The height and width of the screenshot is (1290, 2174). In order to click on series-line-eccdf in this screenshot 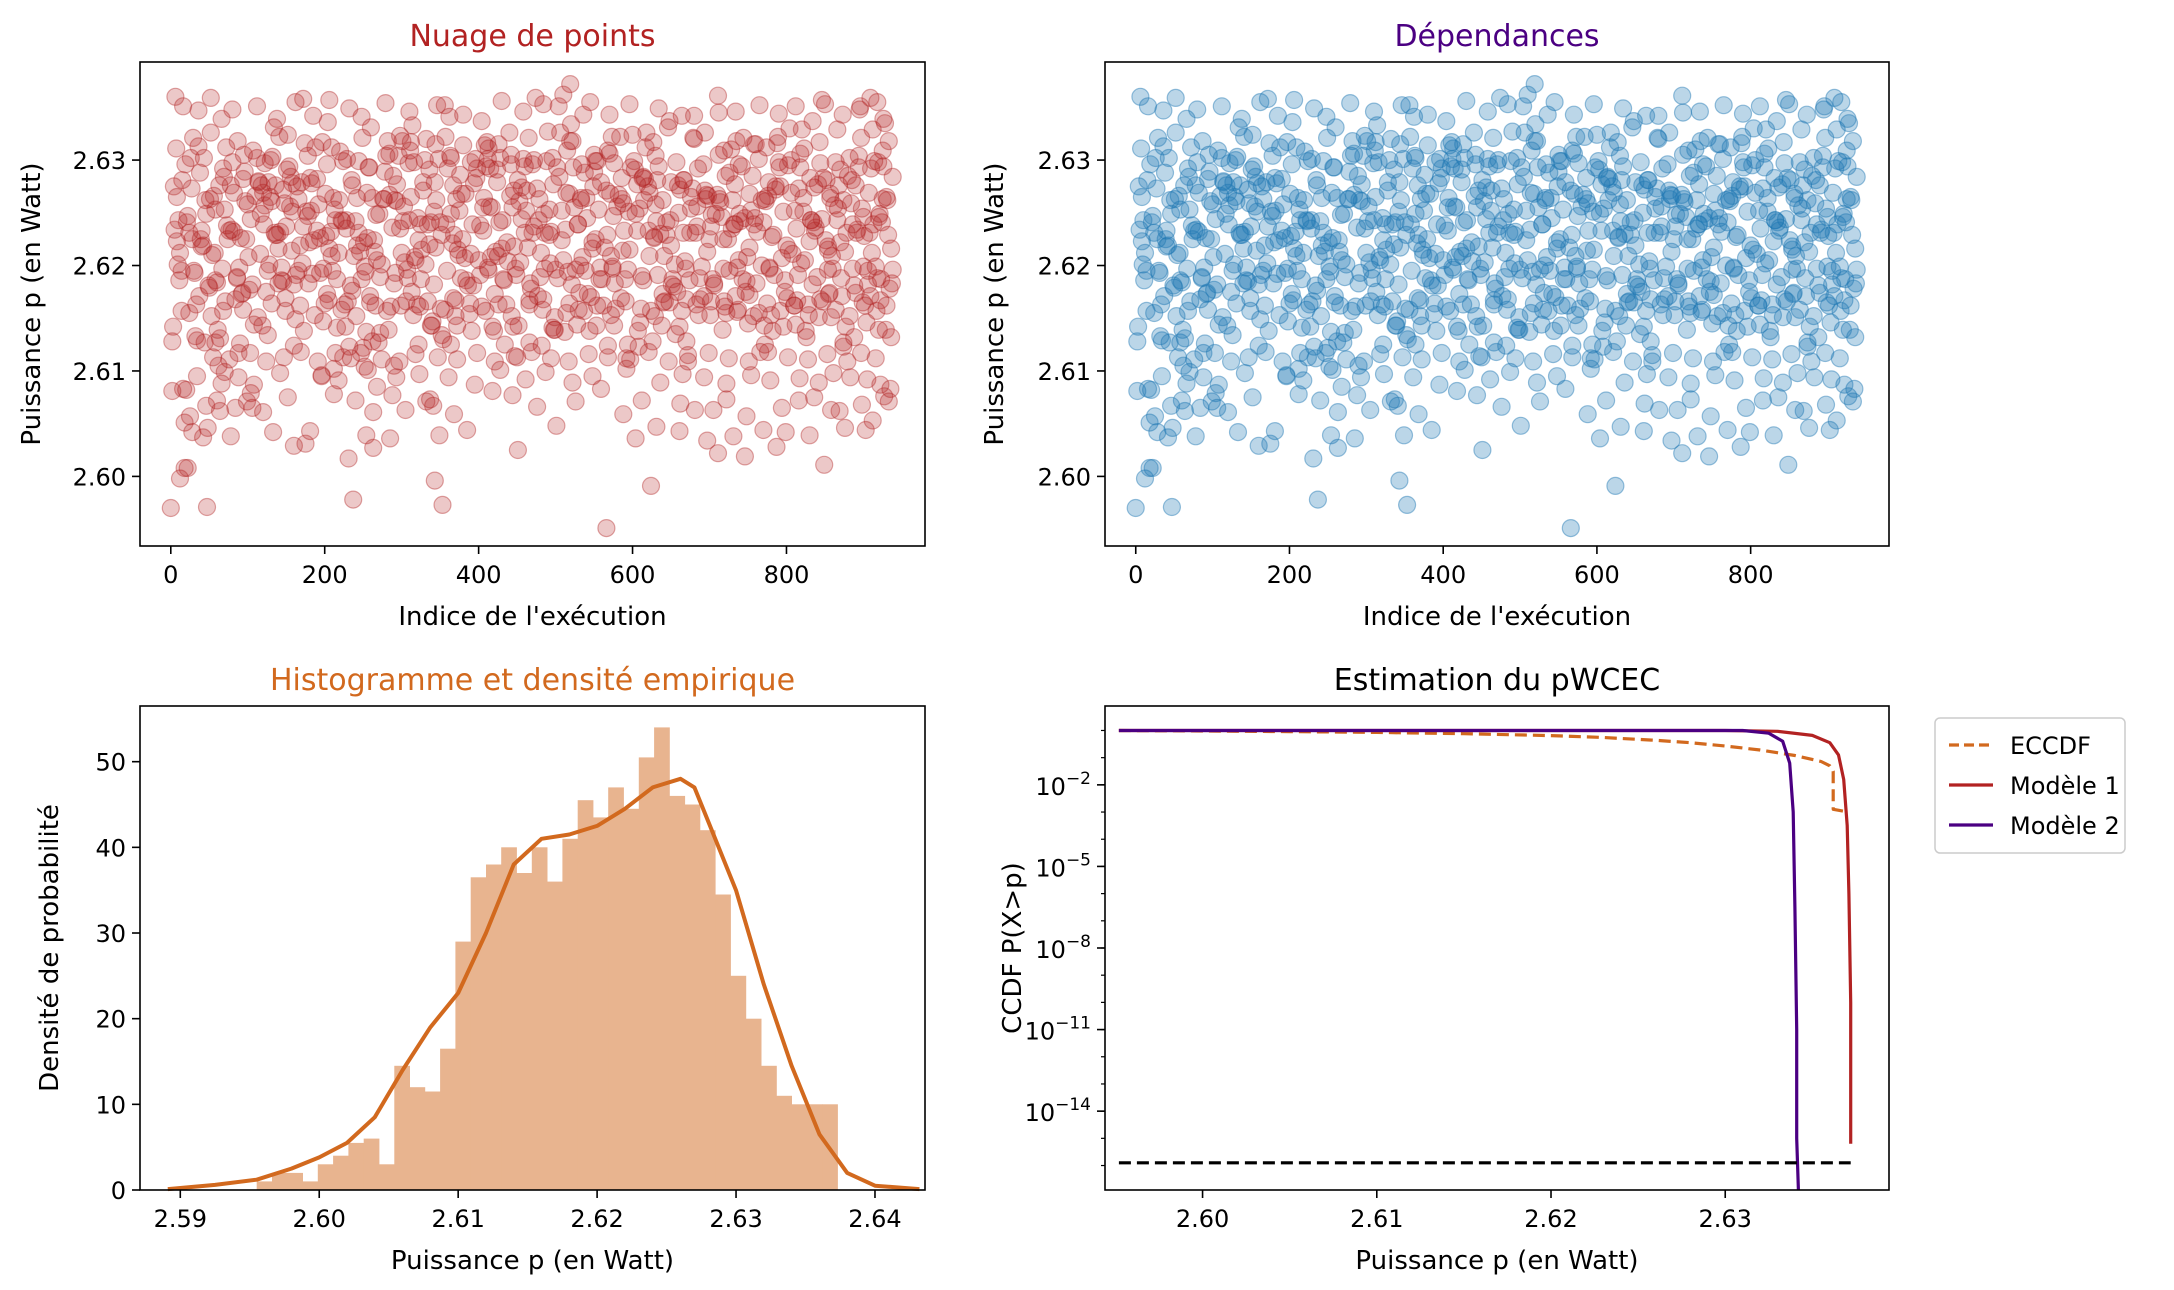, I will do `click(1483, 770)`.